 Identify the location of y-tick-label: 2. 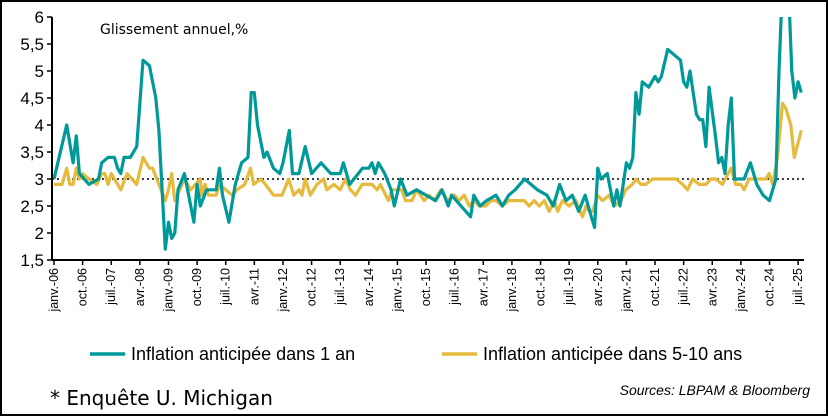
(39, 233).